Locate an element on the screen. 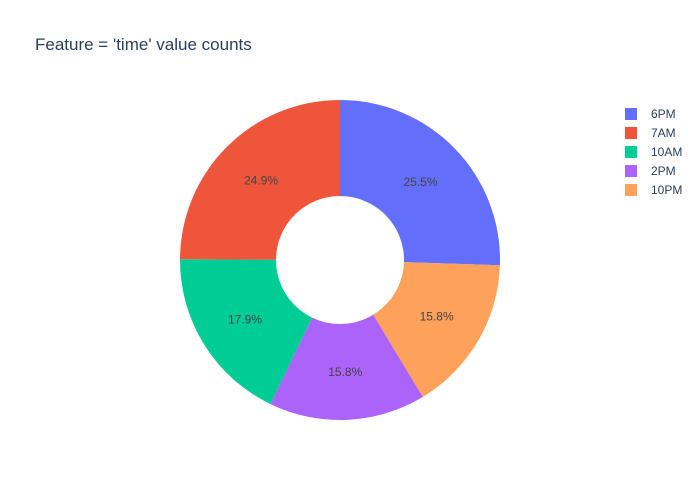  legend-swatch-2pm is located at coordinates (631, 171).